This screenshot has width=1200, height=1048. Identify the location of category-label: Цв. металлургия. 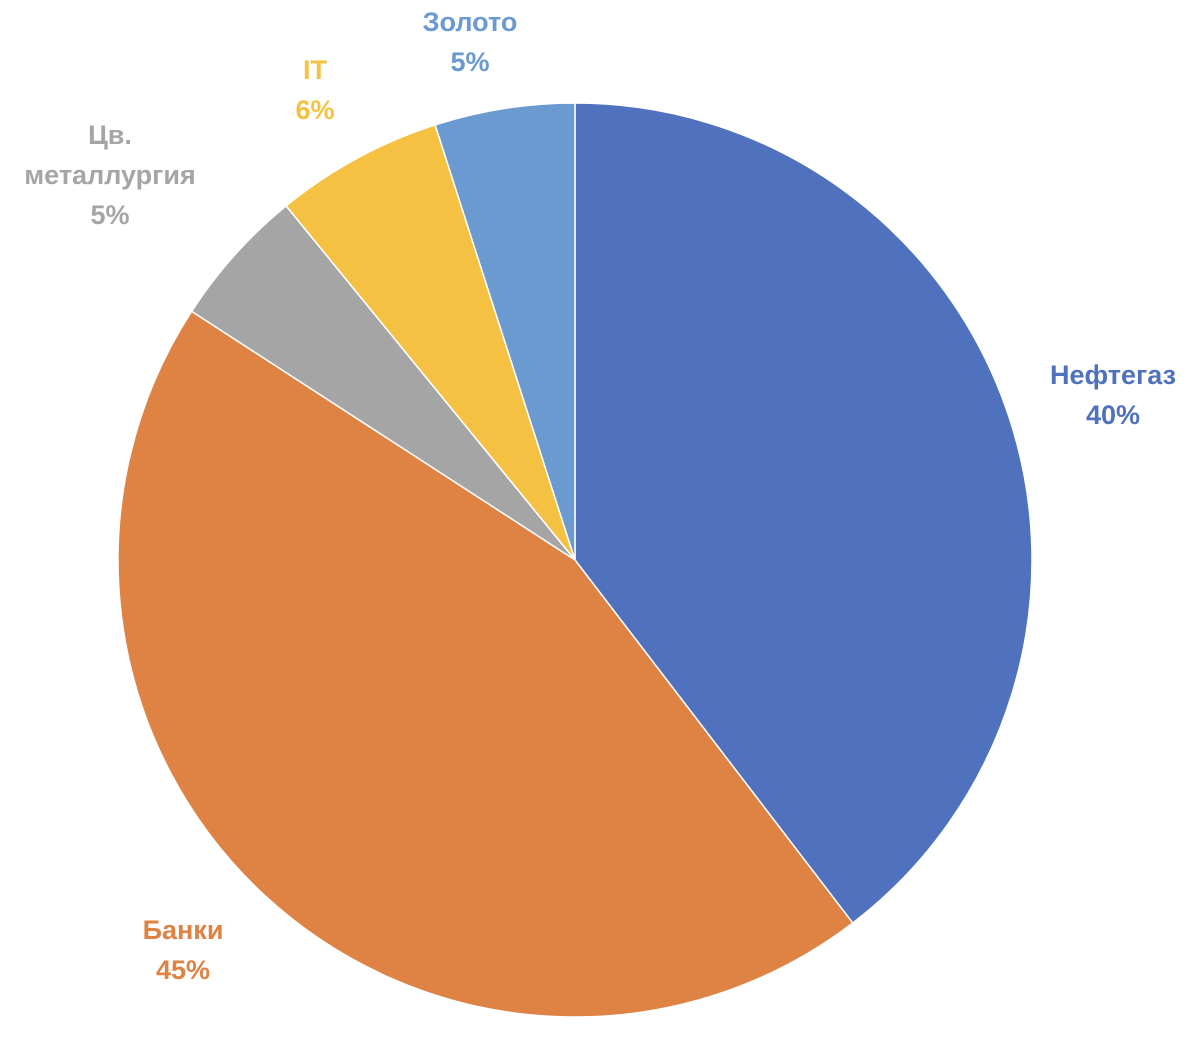
(110, 155).